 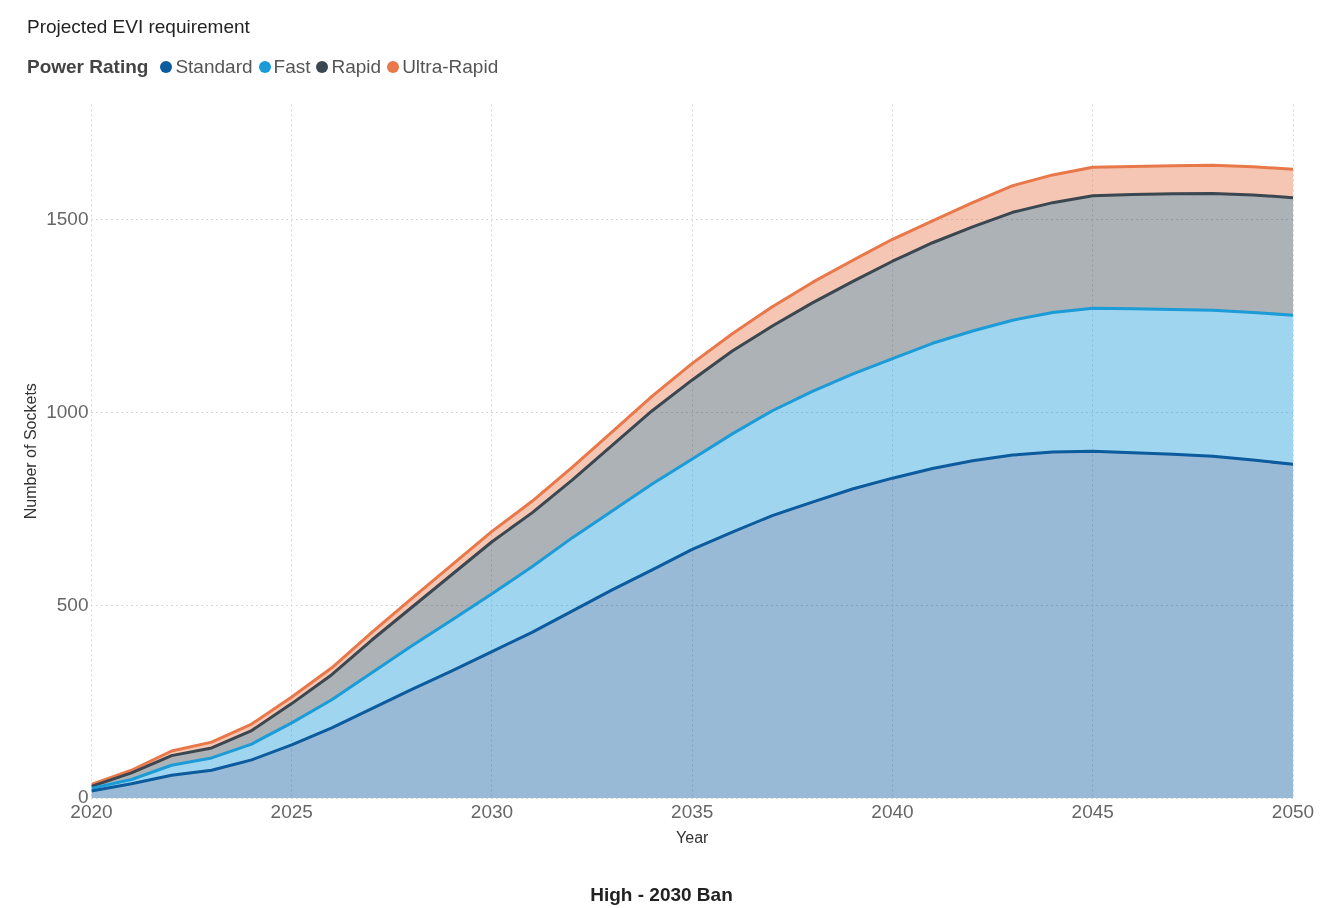 What do you see at coordinates (138, 27) in the screenshot?
I see `chart-title: Projected EVI requirement` at bounding box center [138, 27].